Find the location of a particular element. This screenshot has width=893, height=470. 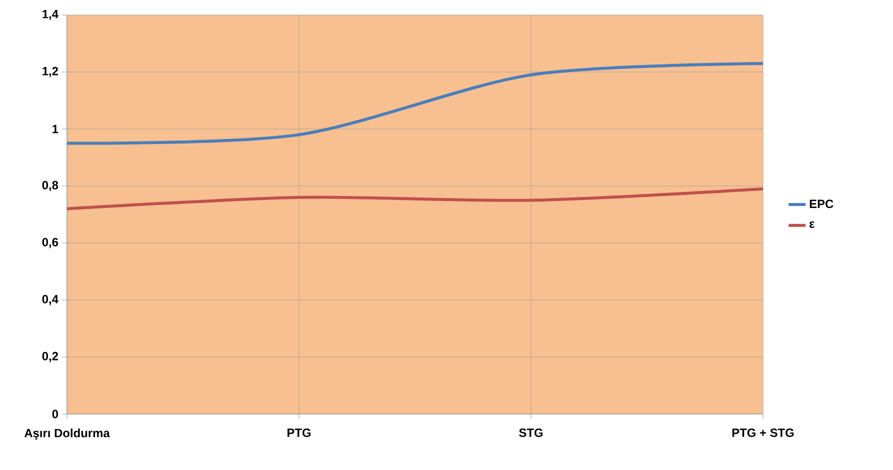

y-tick-label: 1,4 is located at coordinates (50, 15).